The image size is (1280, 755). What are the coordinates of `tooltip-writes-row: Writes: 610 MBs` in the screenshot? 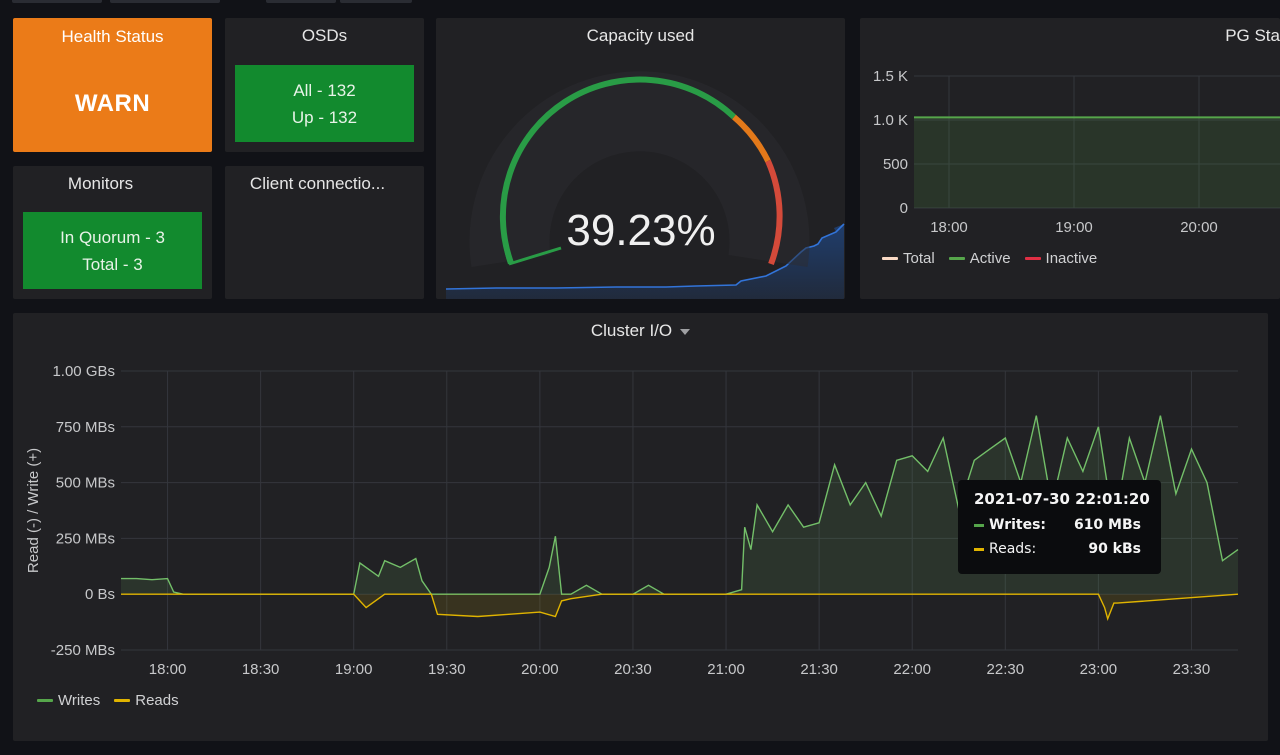 It's located at (1057, 525).